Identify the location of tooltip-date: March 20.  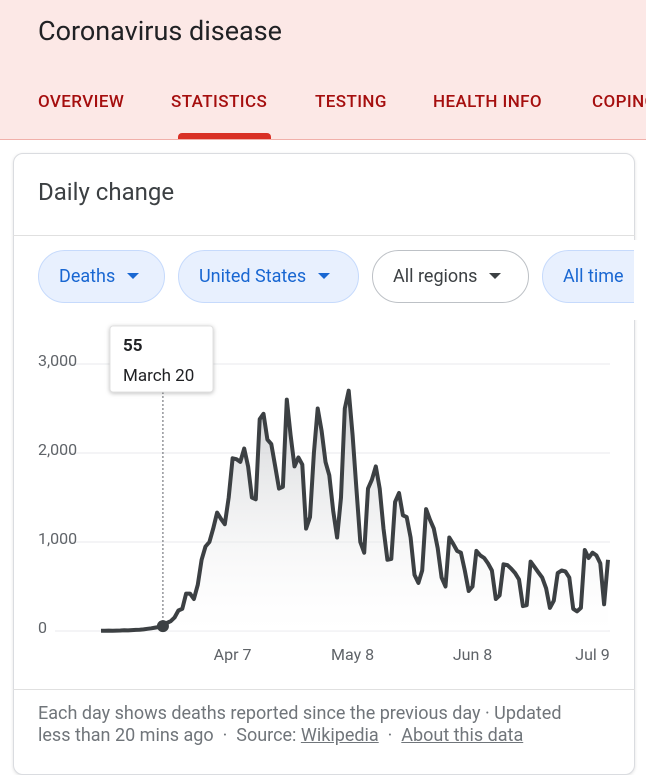
(158, 376).